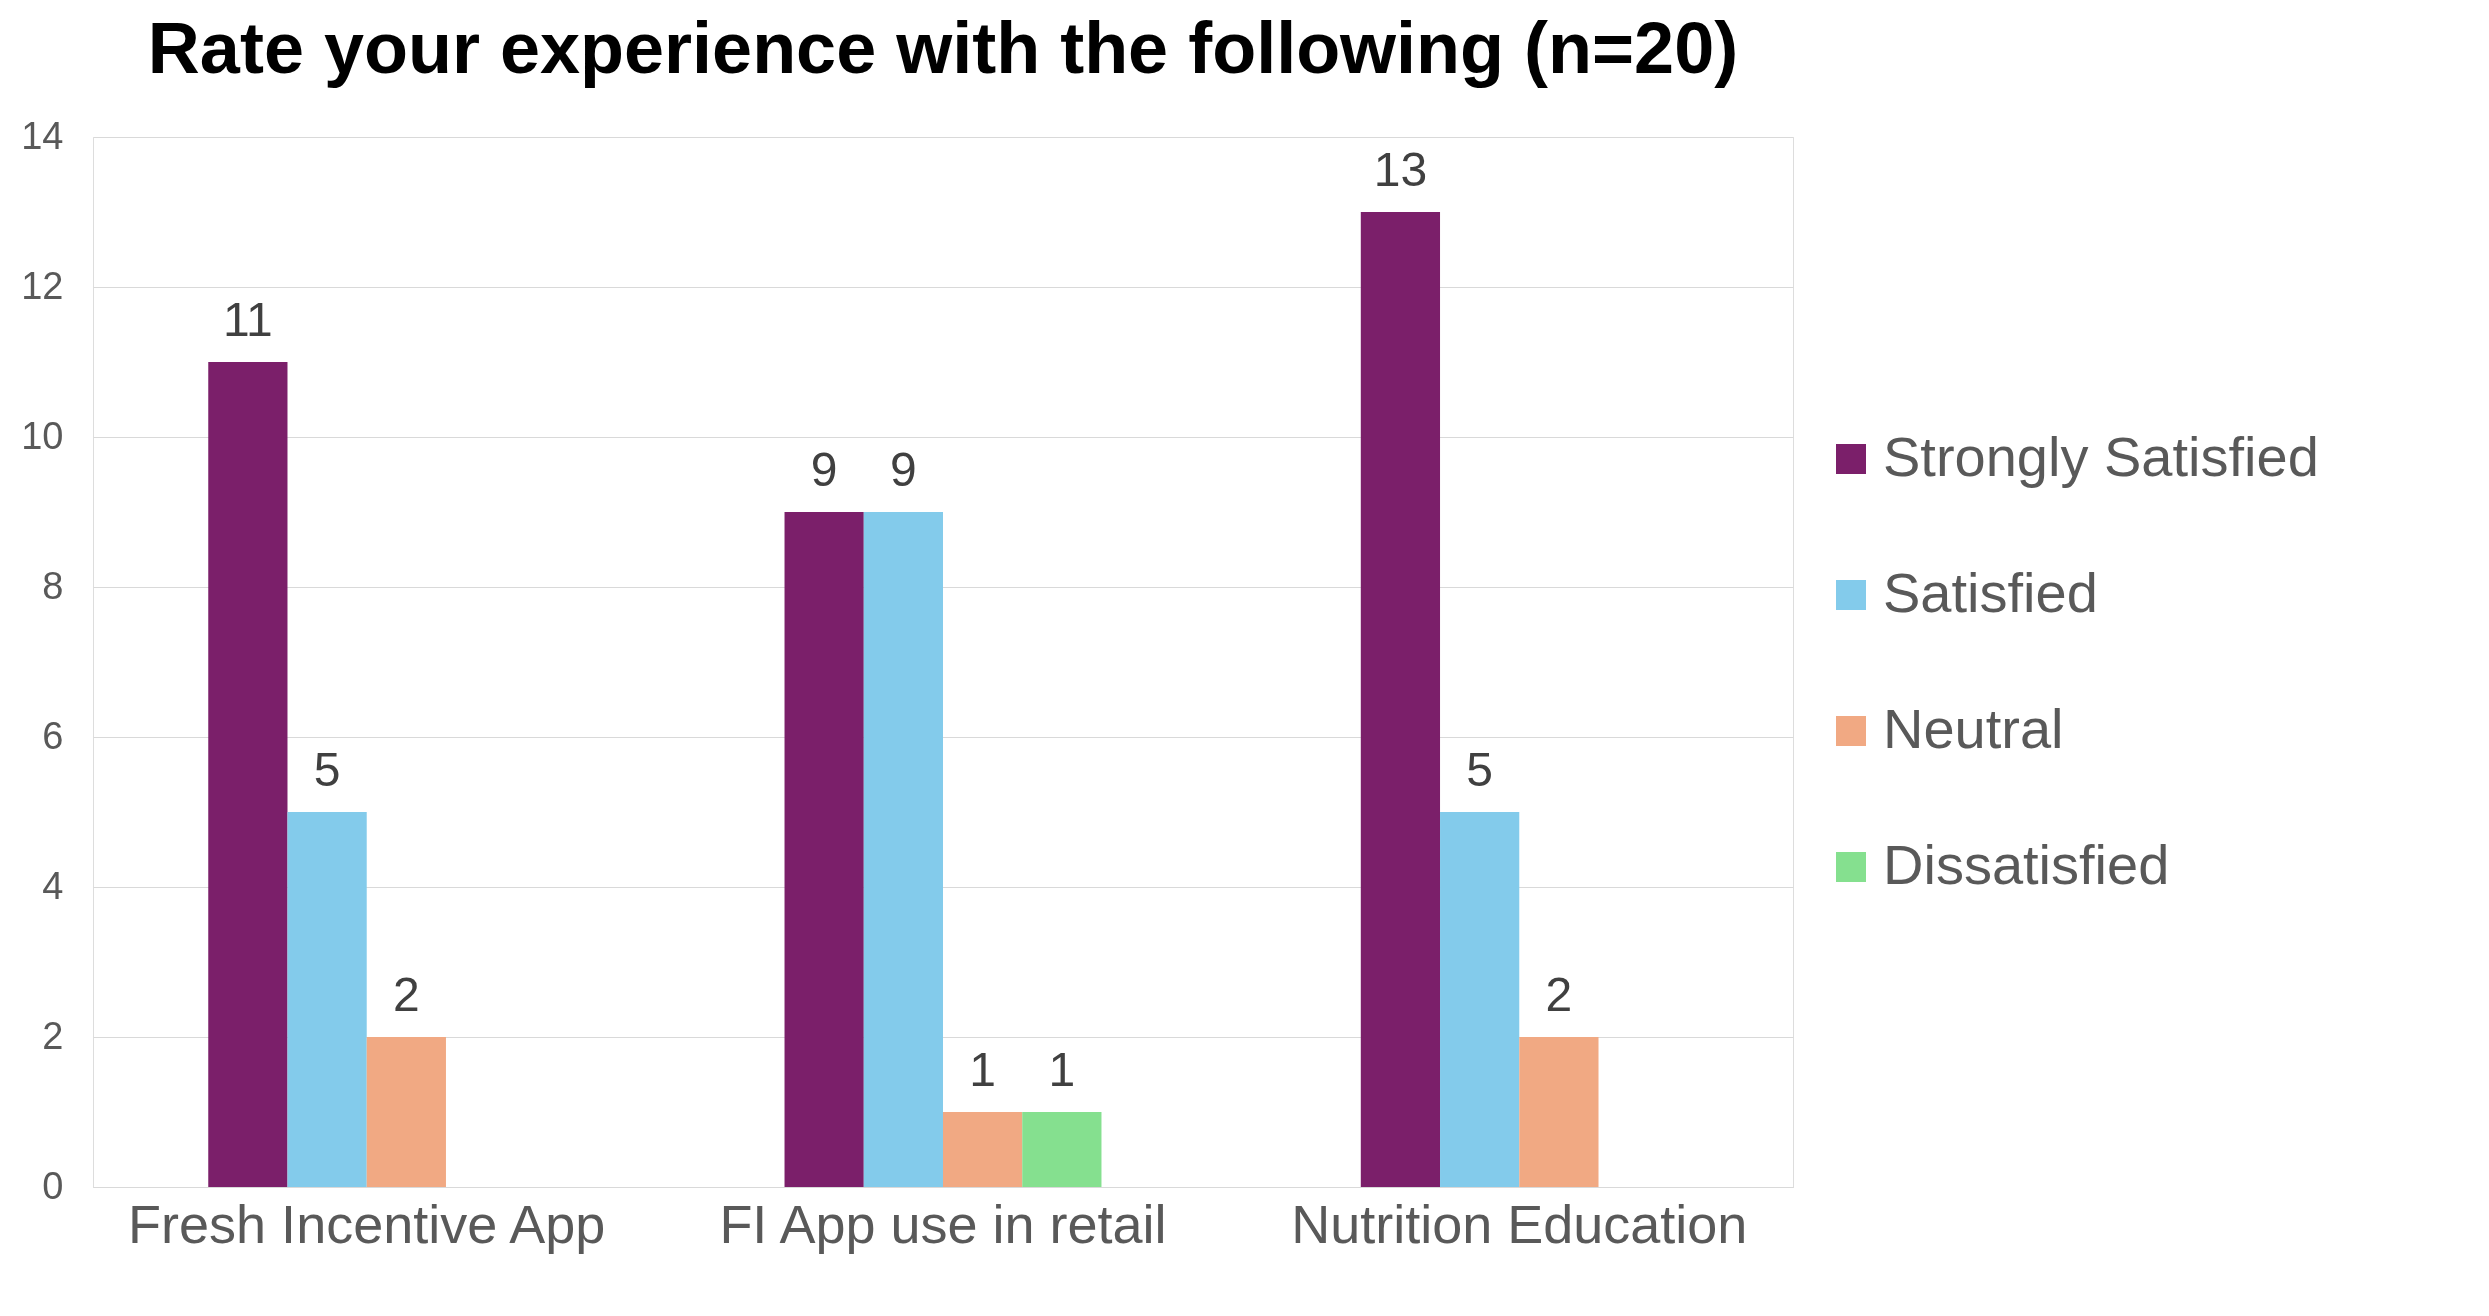 This screenshot has height=1316, width=2489. Describe the element at coordinates (943, 1223) in the screenshot. I see `x-tick-label: FI App use in retail` at that location.